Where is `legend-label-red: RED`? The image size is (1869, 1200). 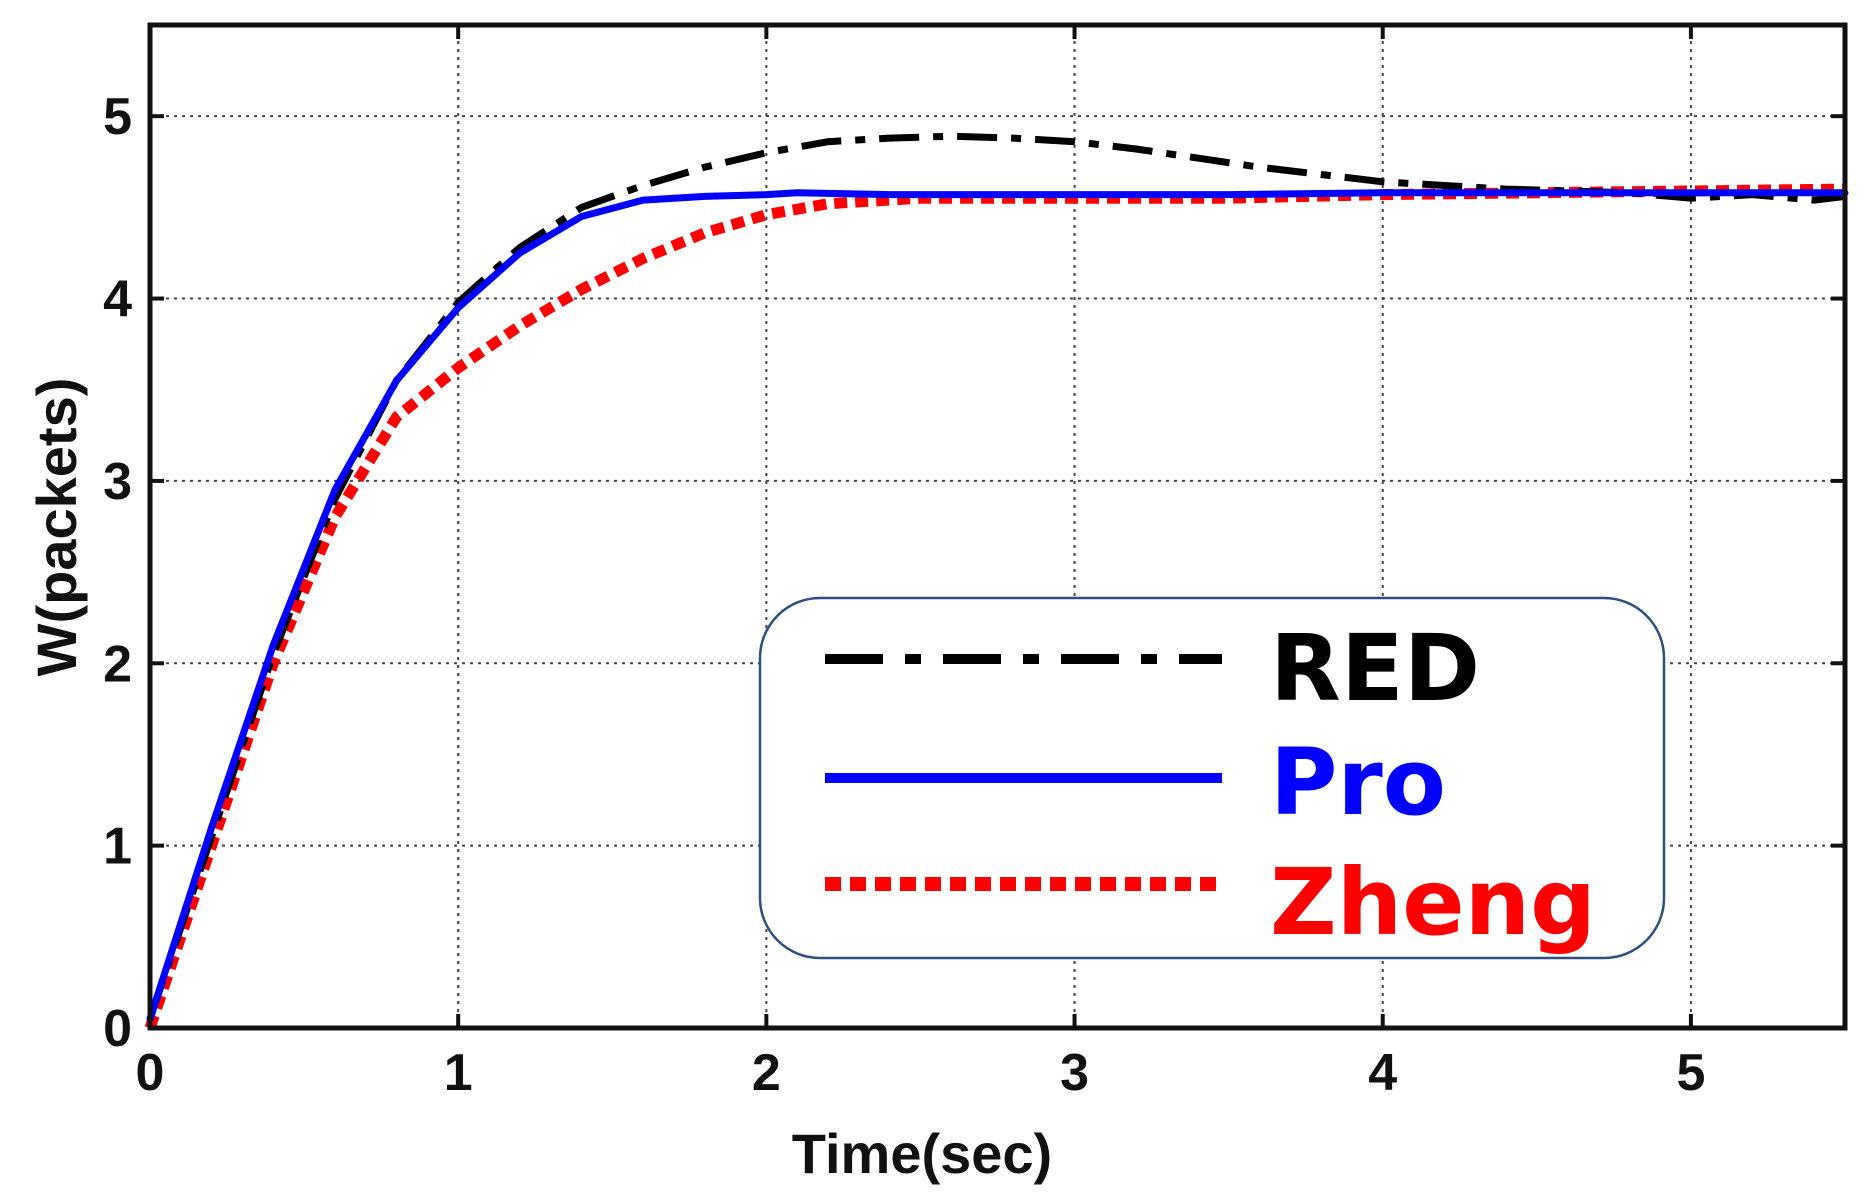
legend-label-red: RED is located at coordinates (1375, 668).